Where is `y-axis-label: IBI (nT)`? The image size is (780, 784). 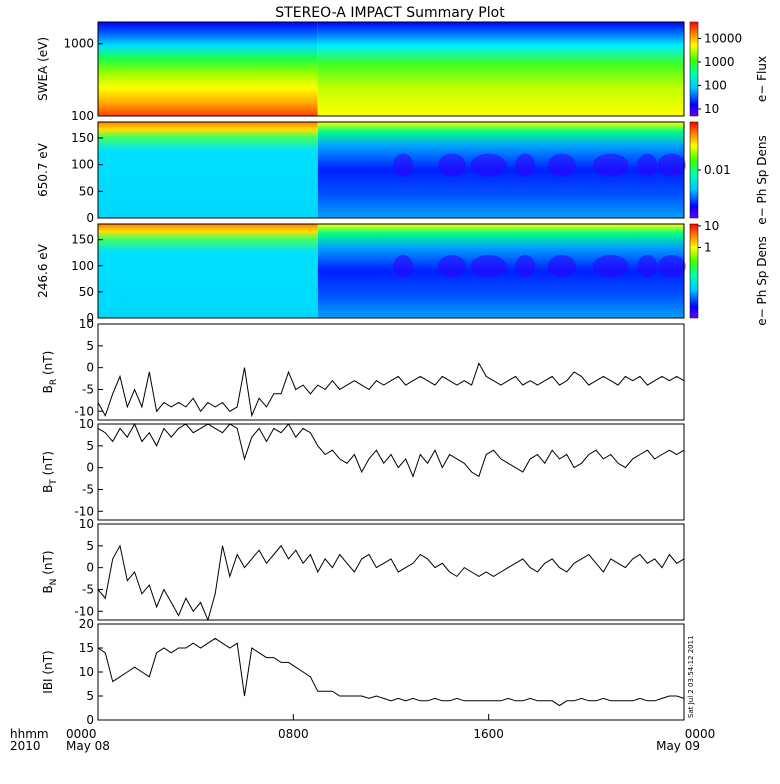 y-axis-label: IBI (nT) is located at coordinates (48, 671).